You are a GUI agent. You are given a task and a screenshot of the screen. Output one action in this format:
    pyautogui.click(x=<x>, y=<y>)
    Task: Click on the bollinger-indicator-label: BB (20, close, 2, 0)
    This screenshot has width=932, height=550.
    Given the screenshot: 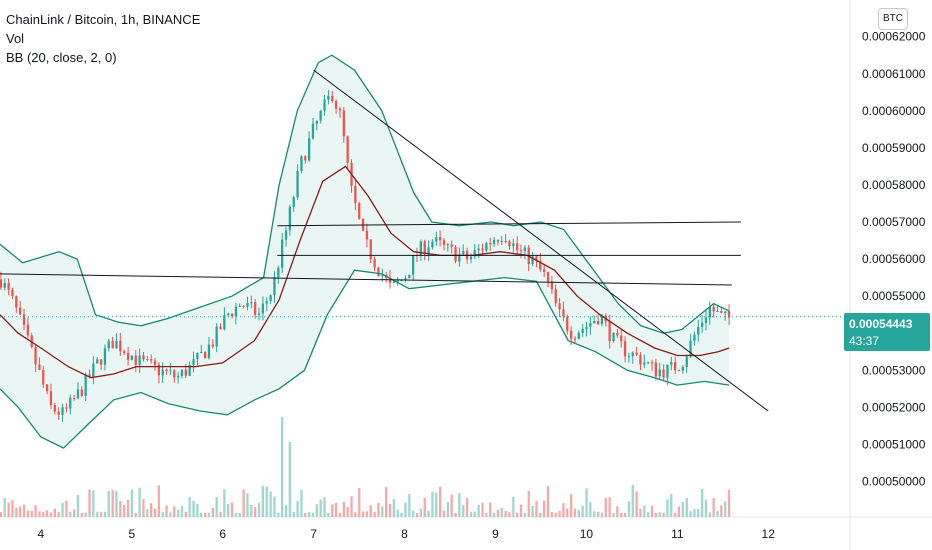 What is the action you would take?
    pyautogui.click(x=61, y=57)
    